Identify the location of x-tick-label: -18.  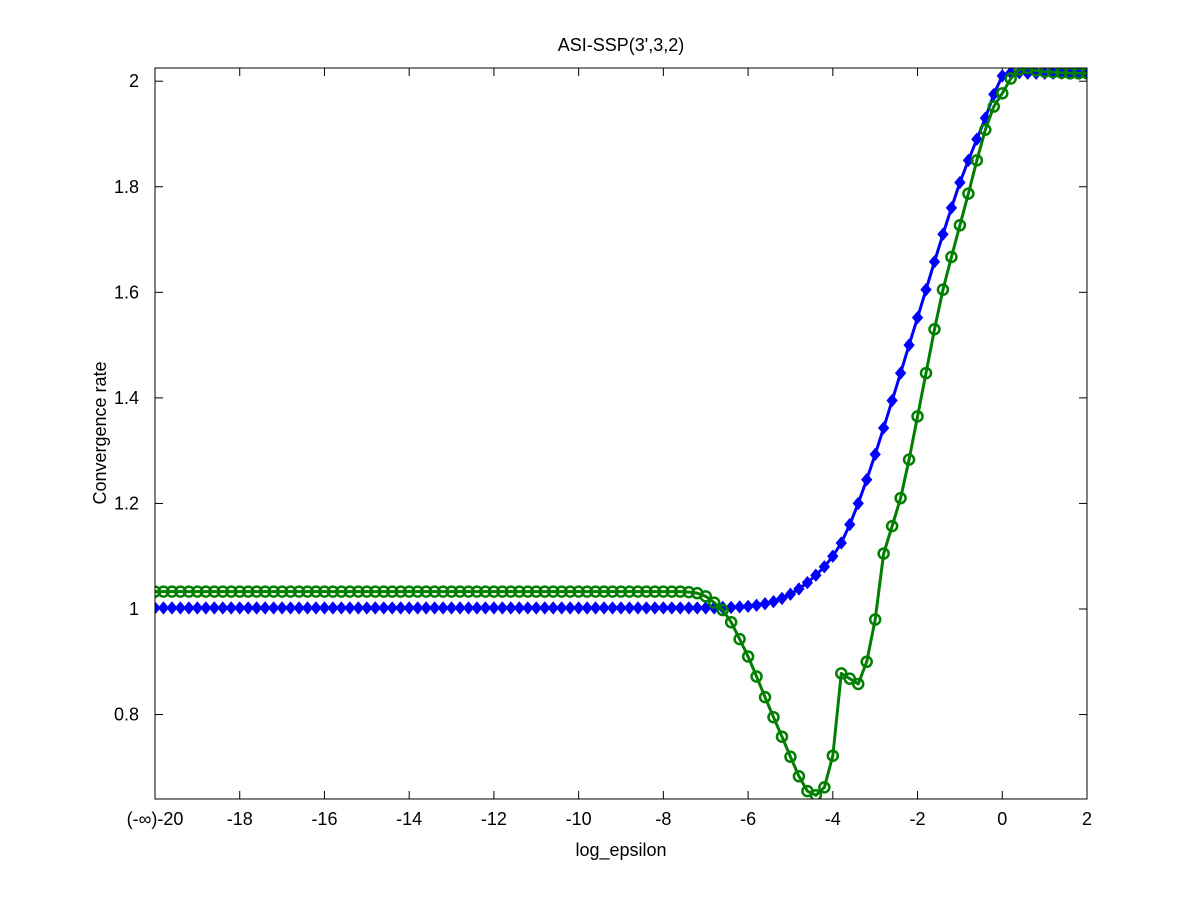
(240, 819).